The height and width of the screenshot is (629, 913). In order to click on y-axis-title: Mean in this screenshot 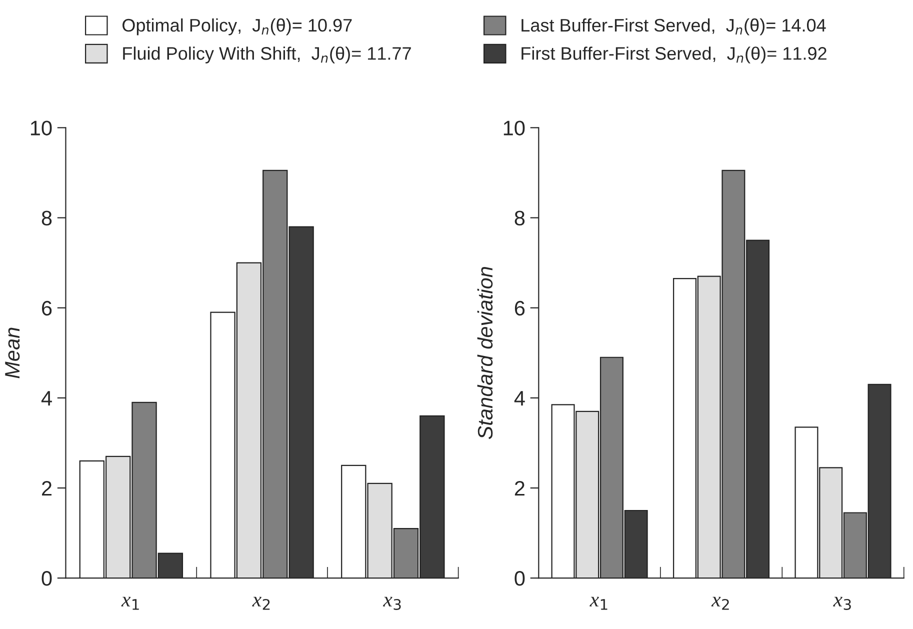, I will do `click(12, 353)`.